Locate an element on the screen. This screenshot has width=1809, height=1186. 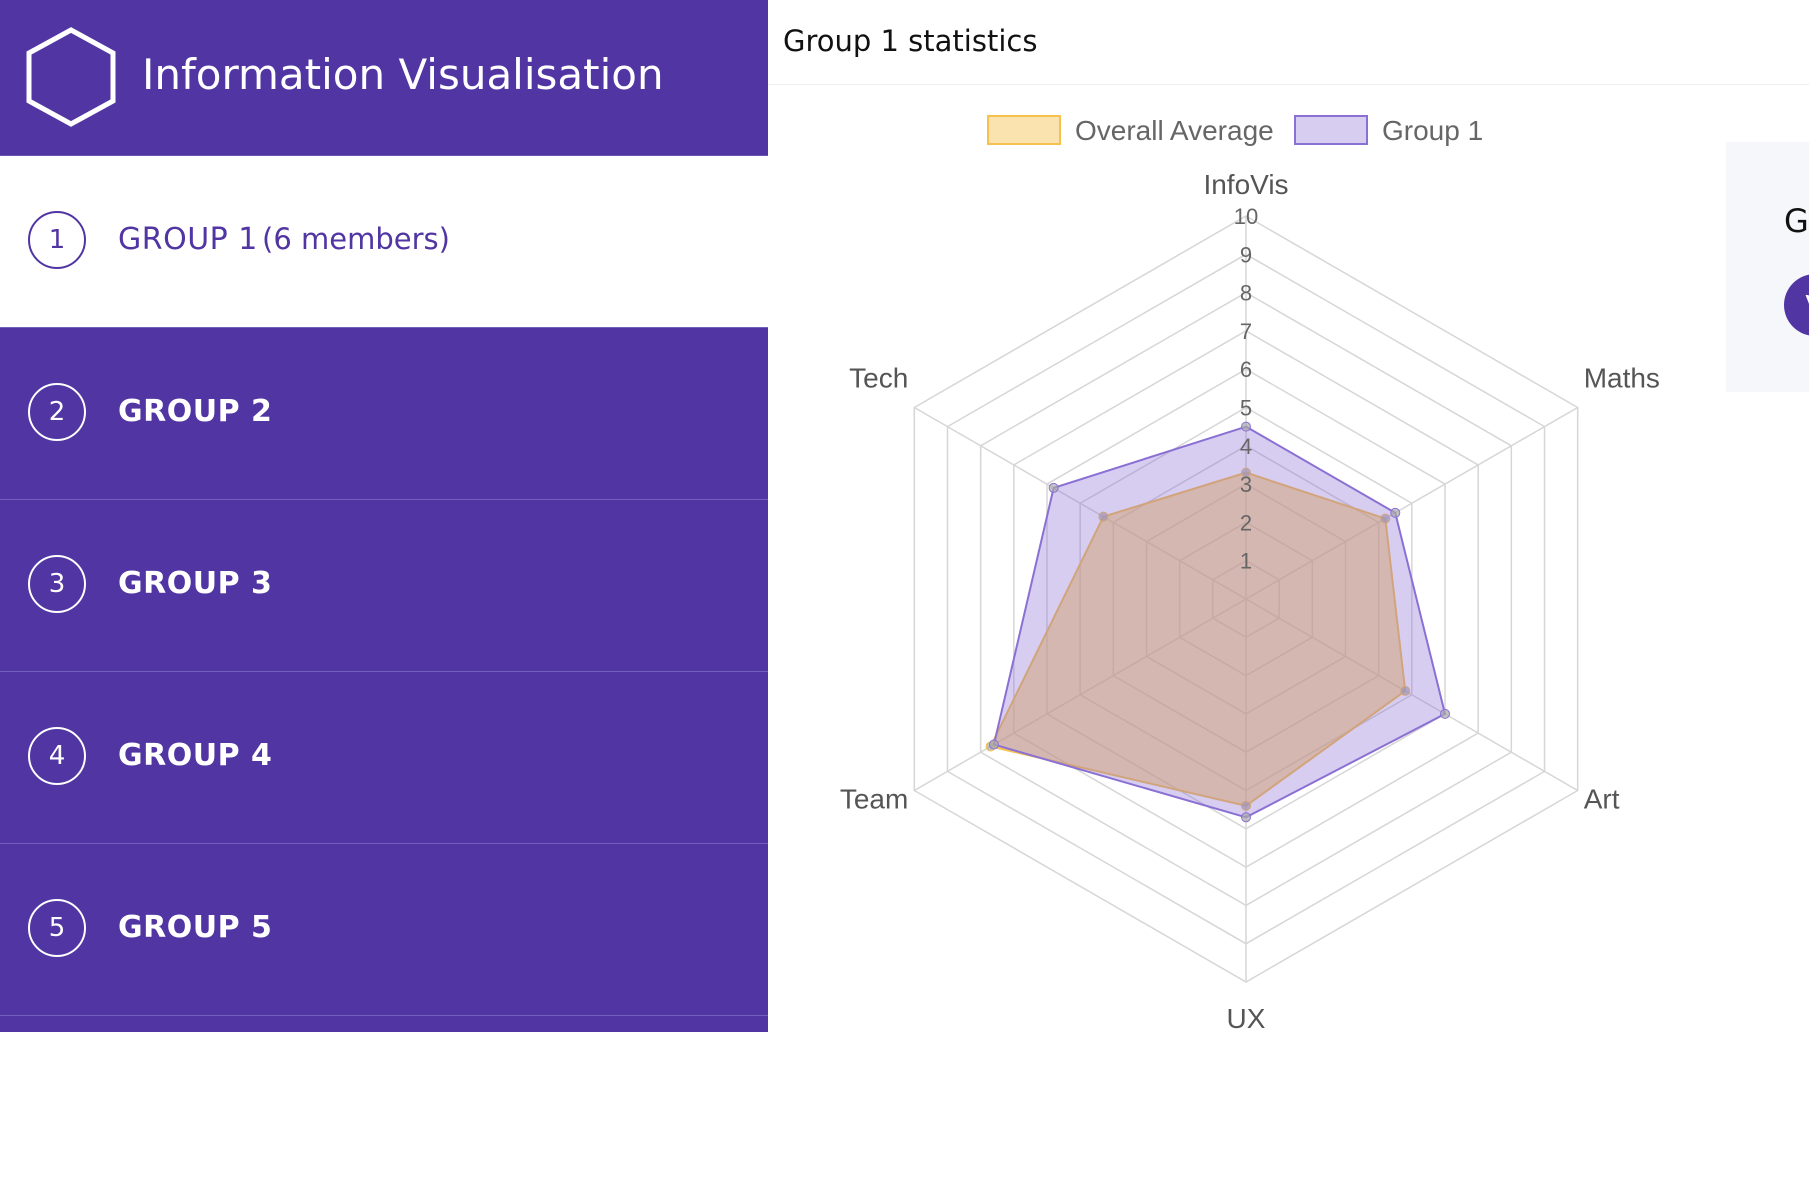
group-number-badge: 1 is located at coordinates (57, 240).